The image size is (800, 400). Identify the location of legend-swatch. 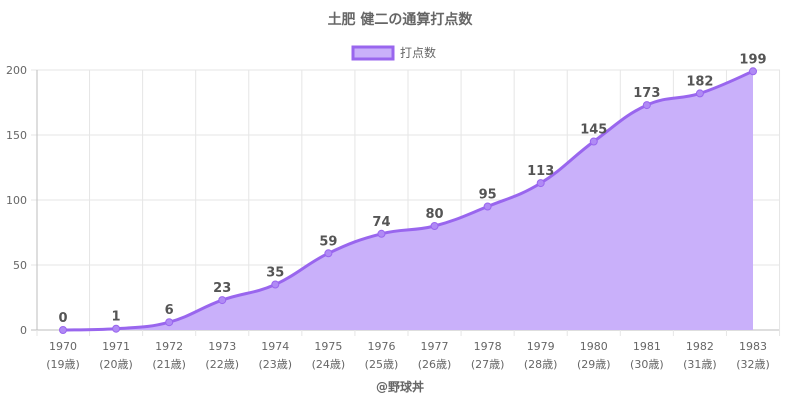
(373, 53).